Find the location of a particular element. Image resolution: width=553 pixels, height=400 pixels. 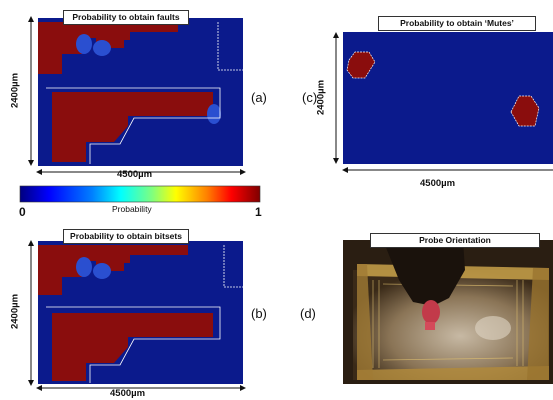

mute-probability-heatmap is located at coordinates (448, 98).